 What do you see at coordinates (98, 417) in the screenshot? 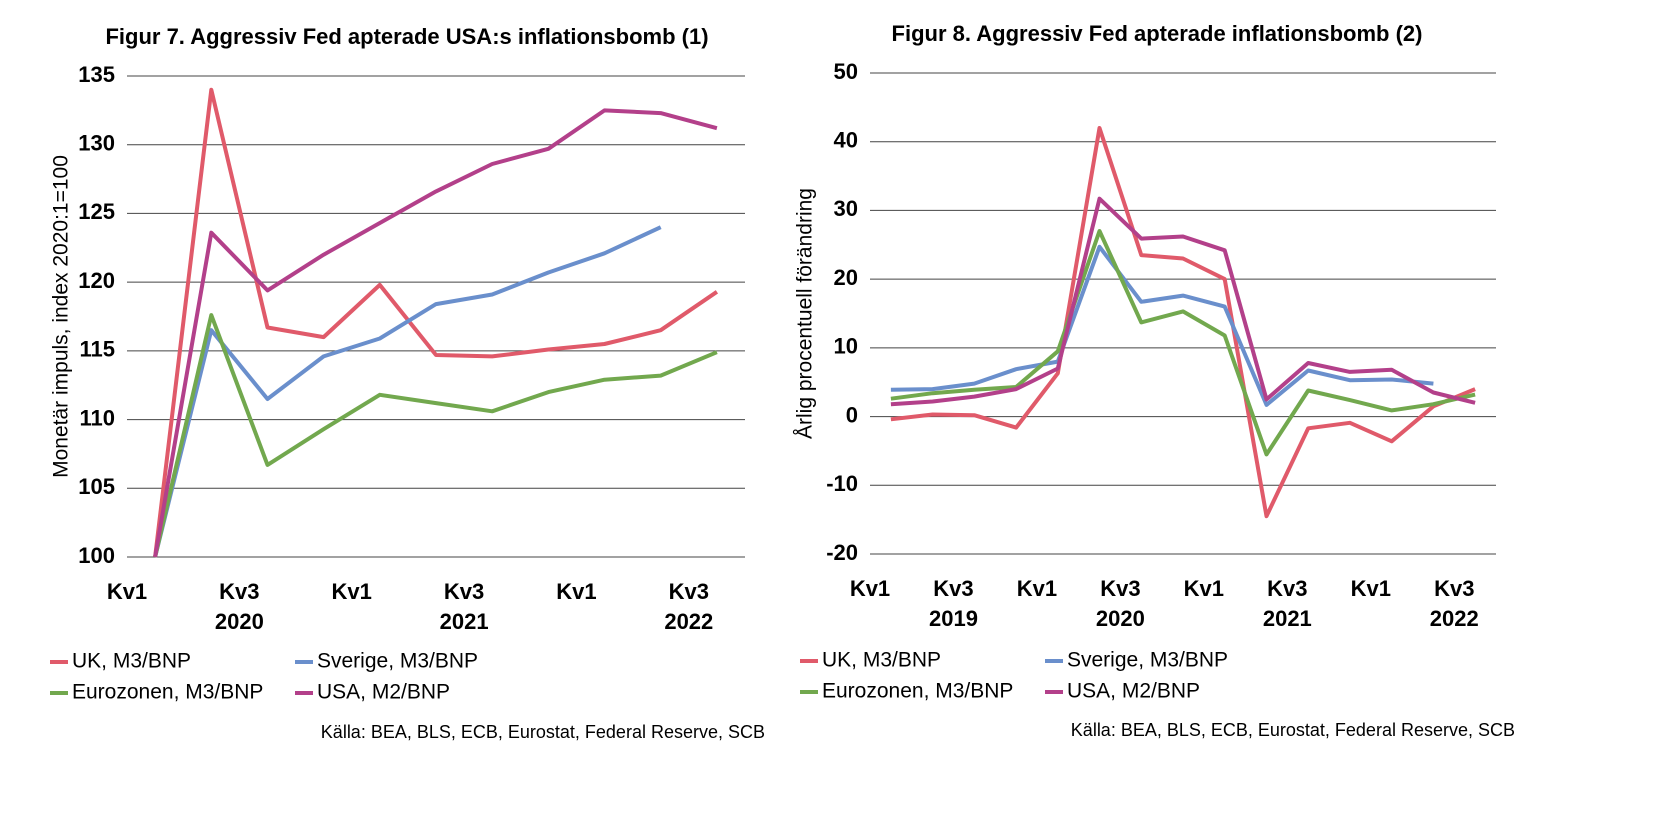
I see `y-tick-label: 110` at bounding box center [98, 417].